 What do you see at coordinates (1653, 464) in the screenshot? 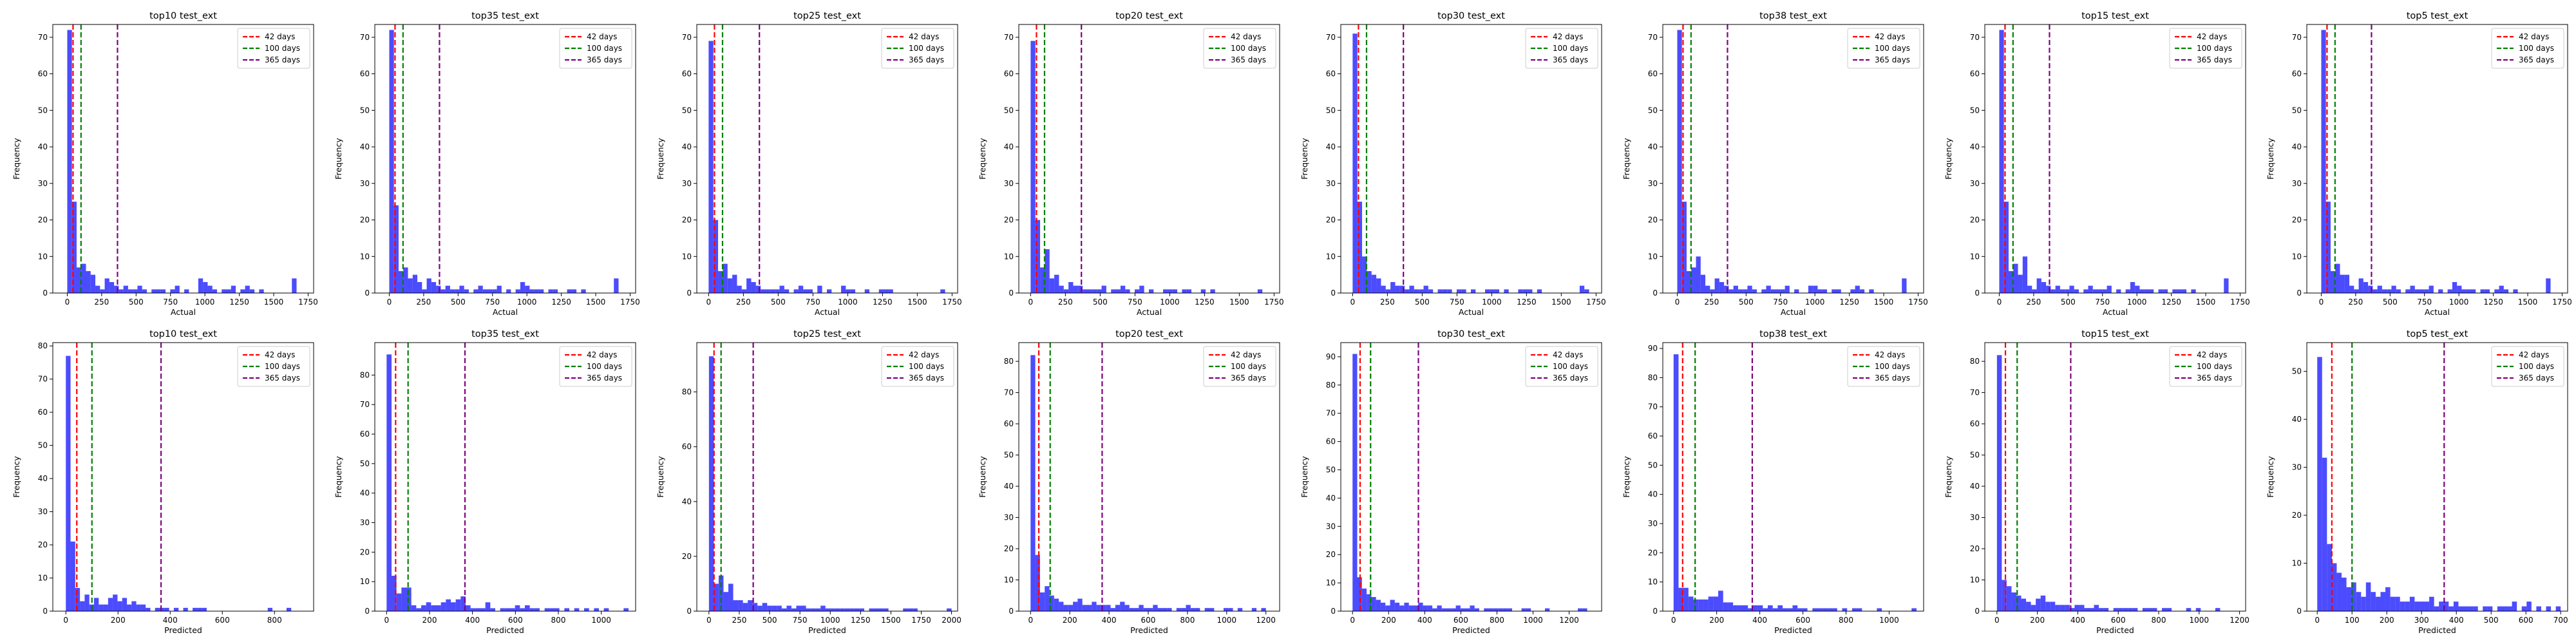
I see `y-tick-label: 50` at bounding box center [1653, 464].